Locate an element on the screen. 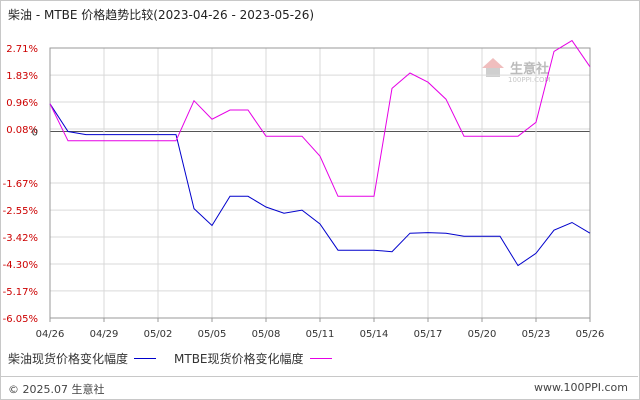 This screenshot has width=640, height=400. x-tick-label: 05/11 is located at coordinates (320, 334).